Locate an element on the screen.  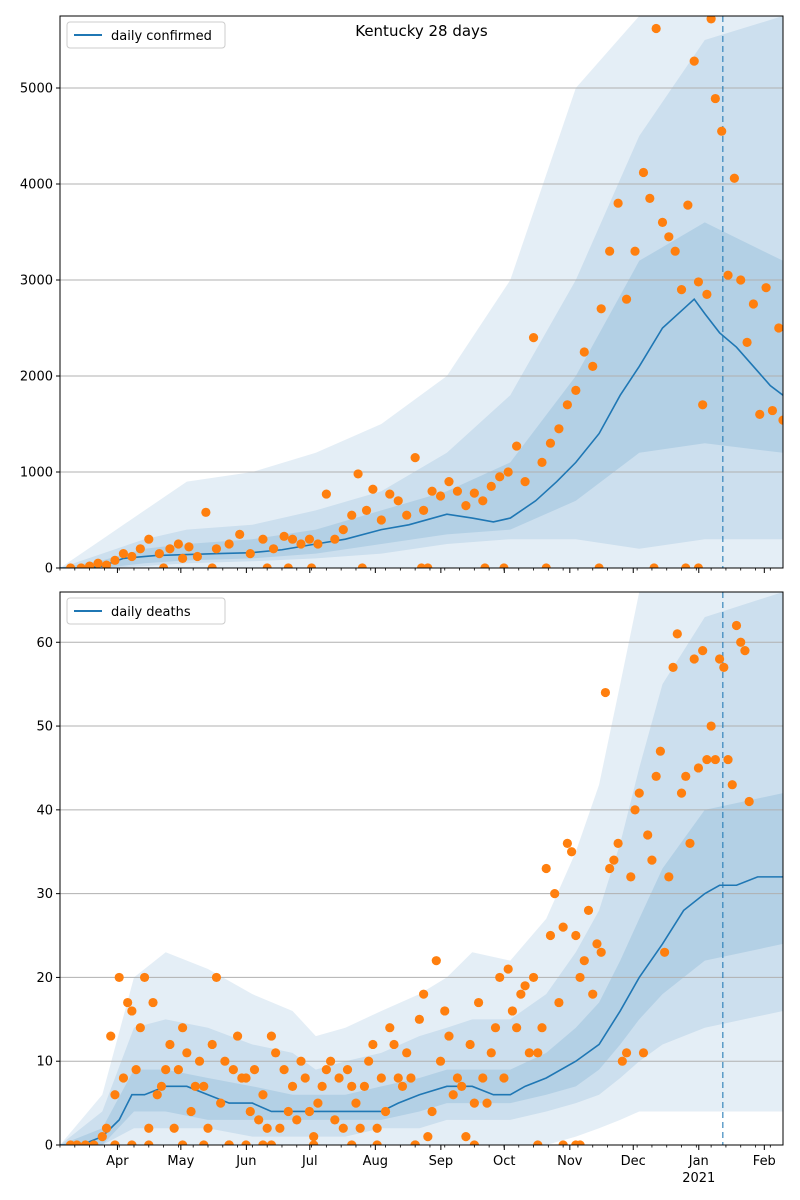
y-tick-label: 3000 is located at coordinates (36, 281).